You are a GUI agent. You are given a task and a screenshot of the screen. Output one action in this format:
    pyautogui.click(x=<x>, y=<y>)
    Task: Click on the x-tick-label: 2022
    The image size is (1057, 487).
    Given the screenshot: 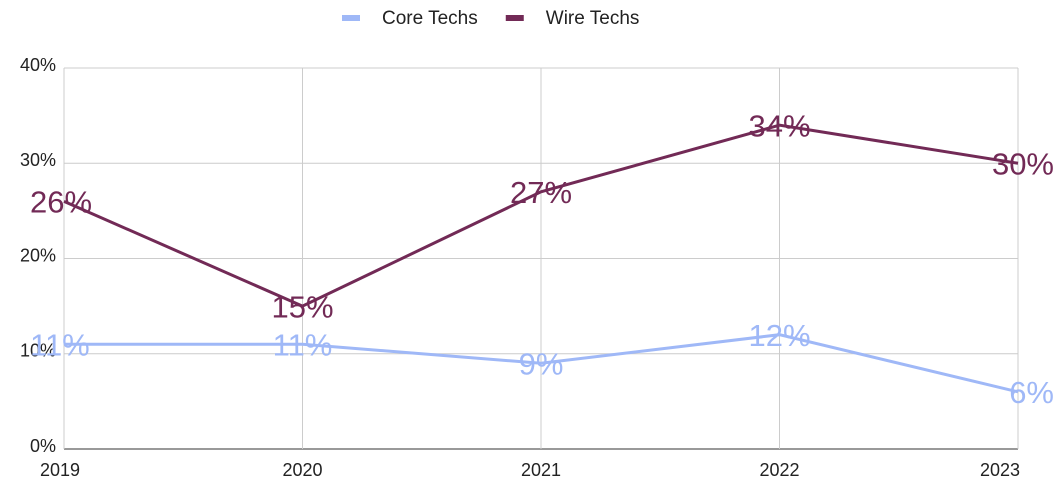 What is the action you would take?
    pyautogui.click(x=779, y=470)
    